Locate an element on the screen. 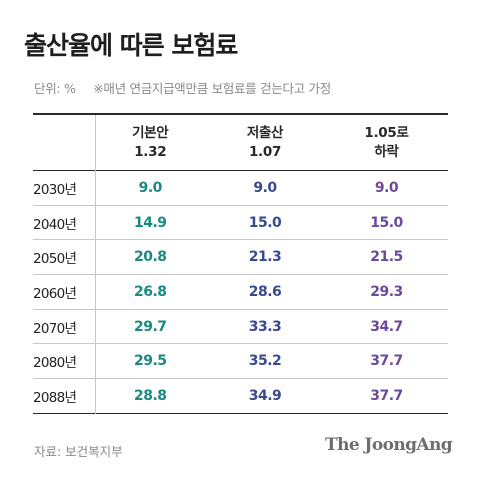 This screenshot has height=478, width=480. table-header-row: 기본안 1.32 저출산 1.07 1.05로 하락 is located at coordinates (240, 142).